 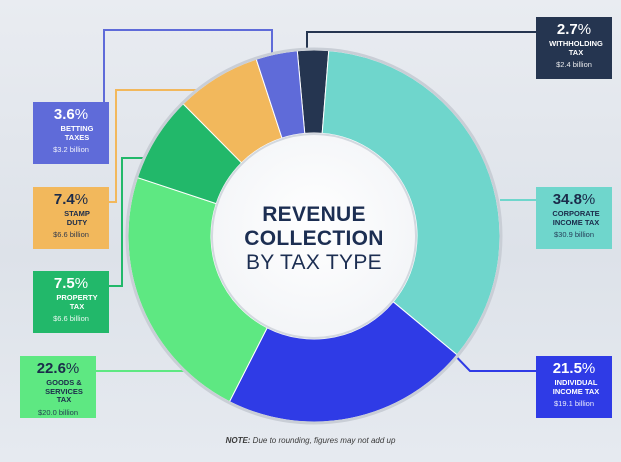 I want to click on connector-stamp-duty, so click(x=168, y=146).